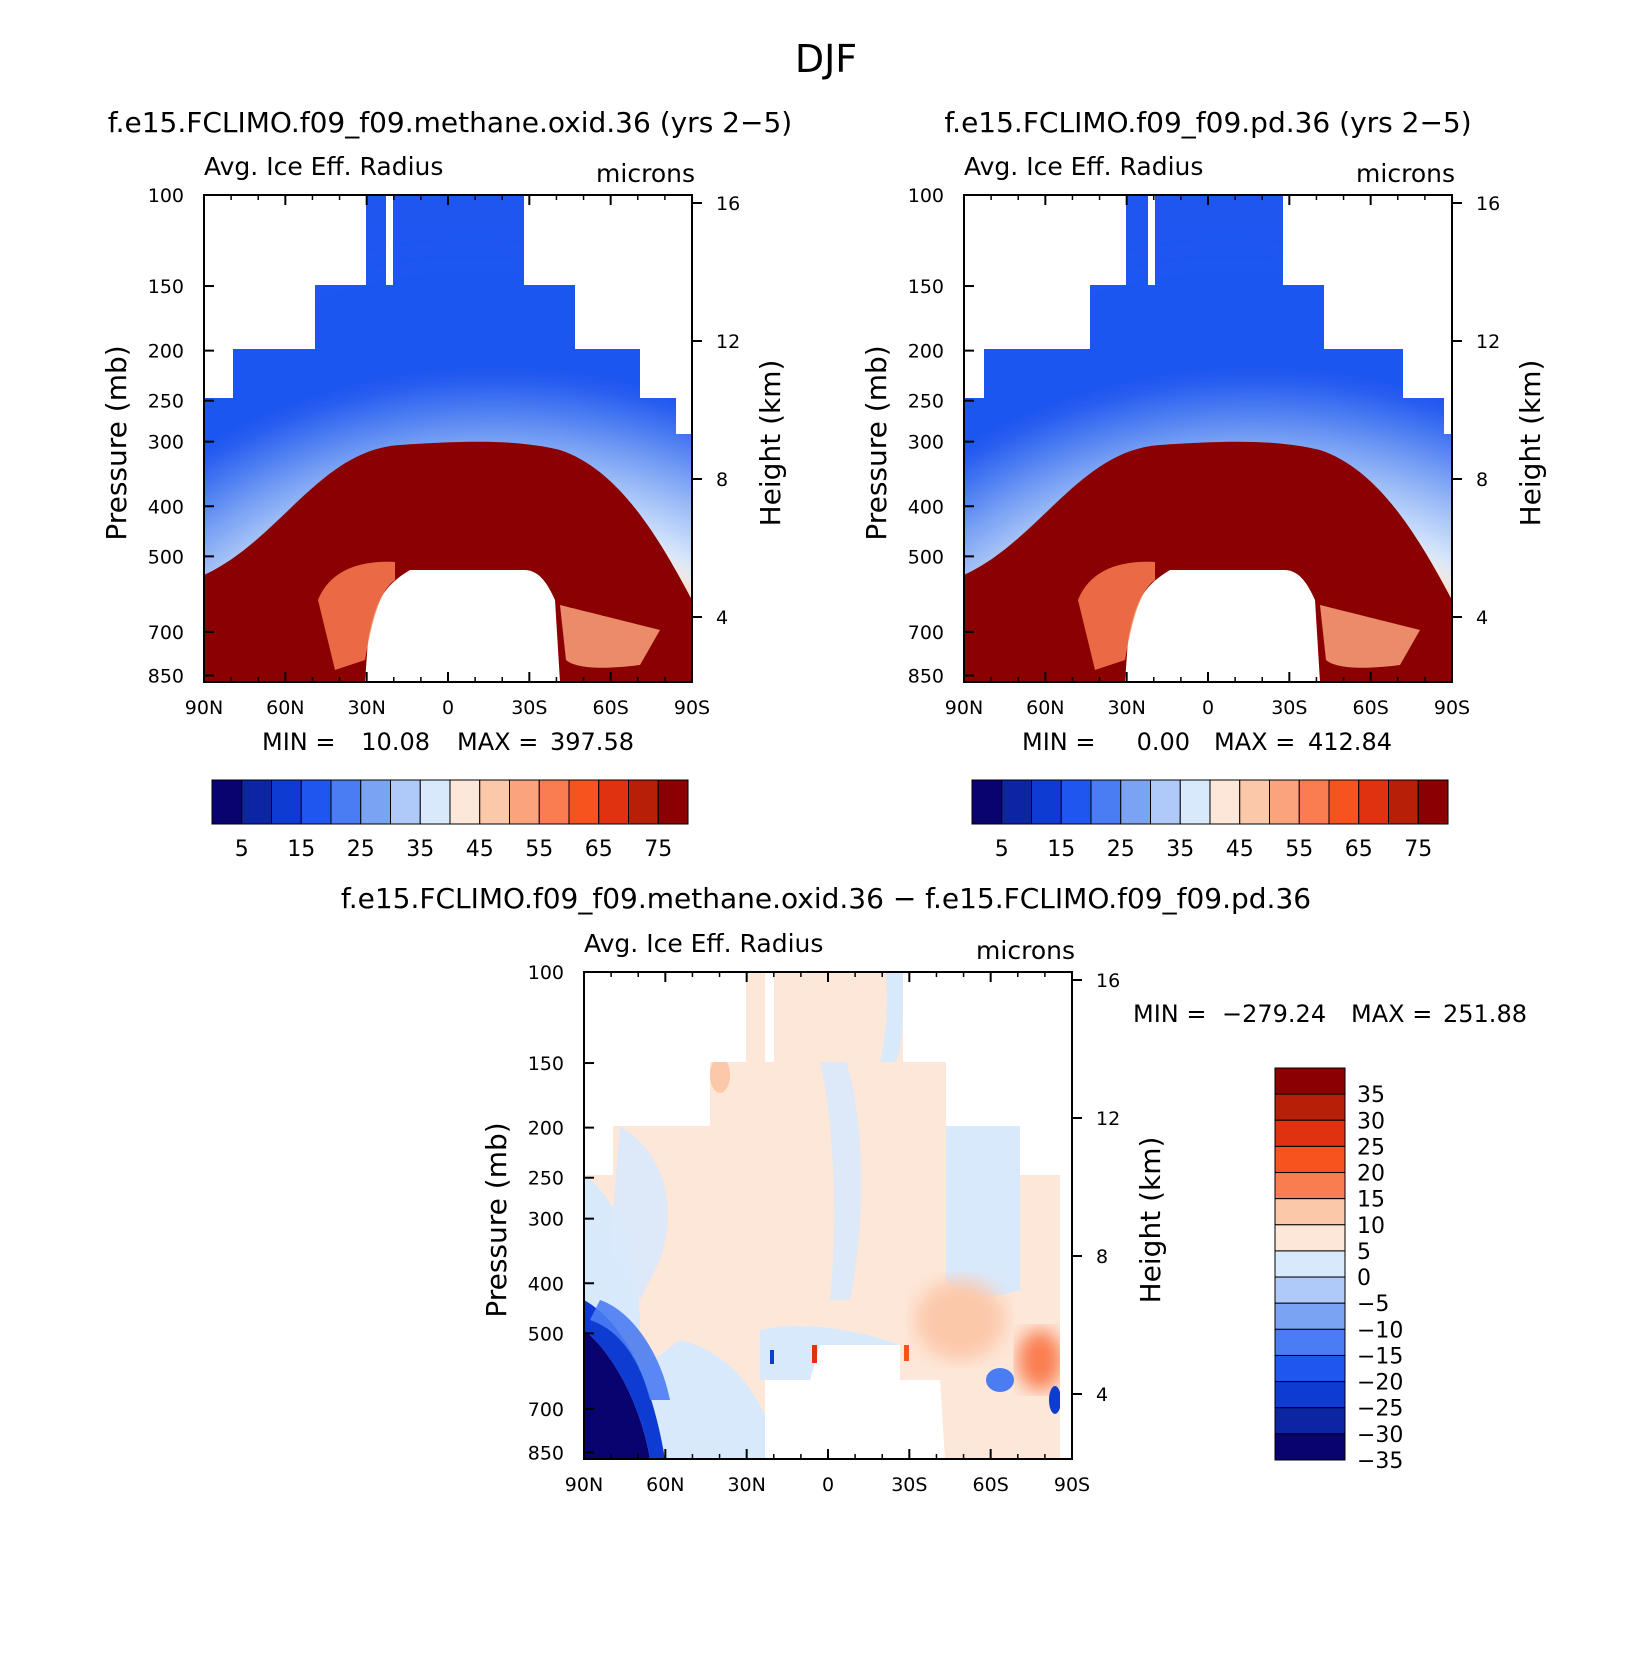 The image size is (1652, 1655). I want to click on panel-2-title: f.e15.FCLIMO.f09_f09.pd.36 (yrs 2−5), so click(1207, 122).